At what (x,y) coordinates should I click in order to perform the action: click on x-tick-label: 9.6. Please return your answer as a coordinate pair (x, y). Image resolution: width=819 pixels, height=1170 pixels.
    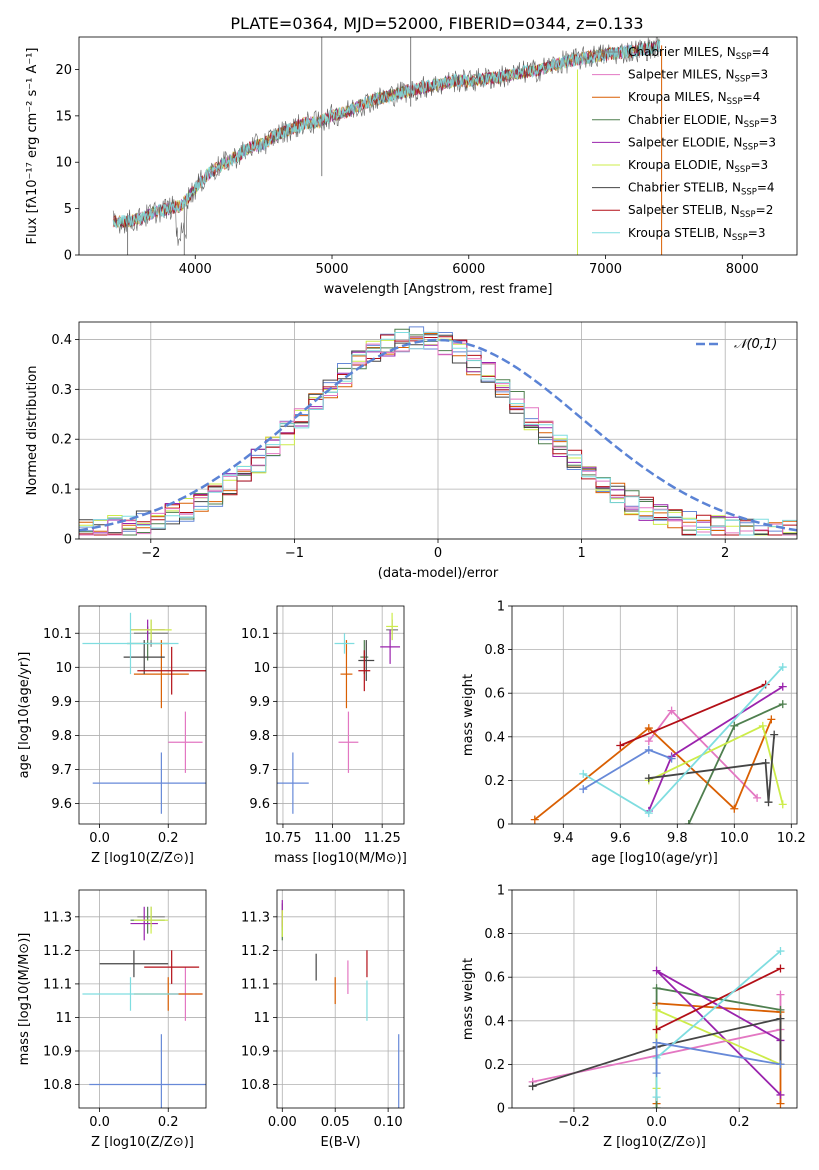
    Looking at the image, I should click on (620, 838).